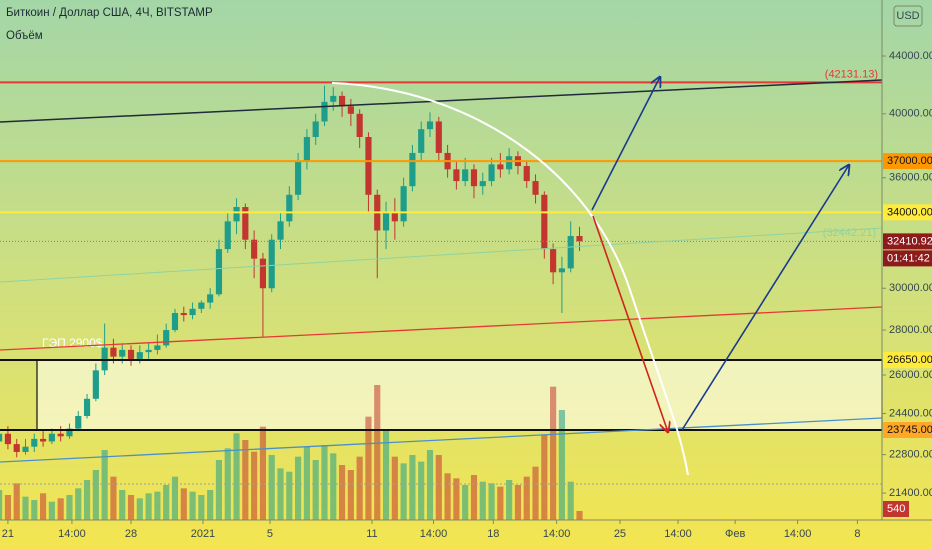 This screenshot has height=550, width=932. I want to click on x-tick-label: 25, so click(620, 534).